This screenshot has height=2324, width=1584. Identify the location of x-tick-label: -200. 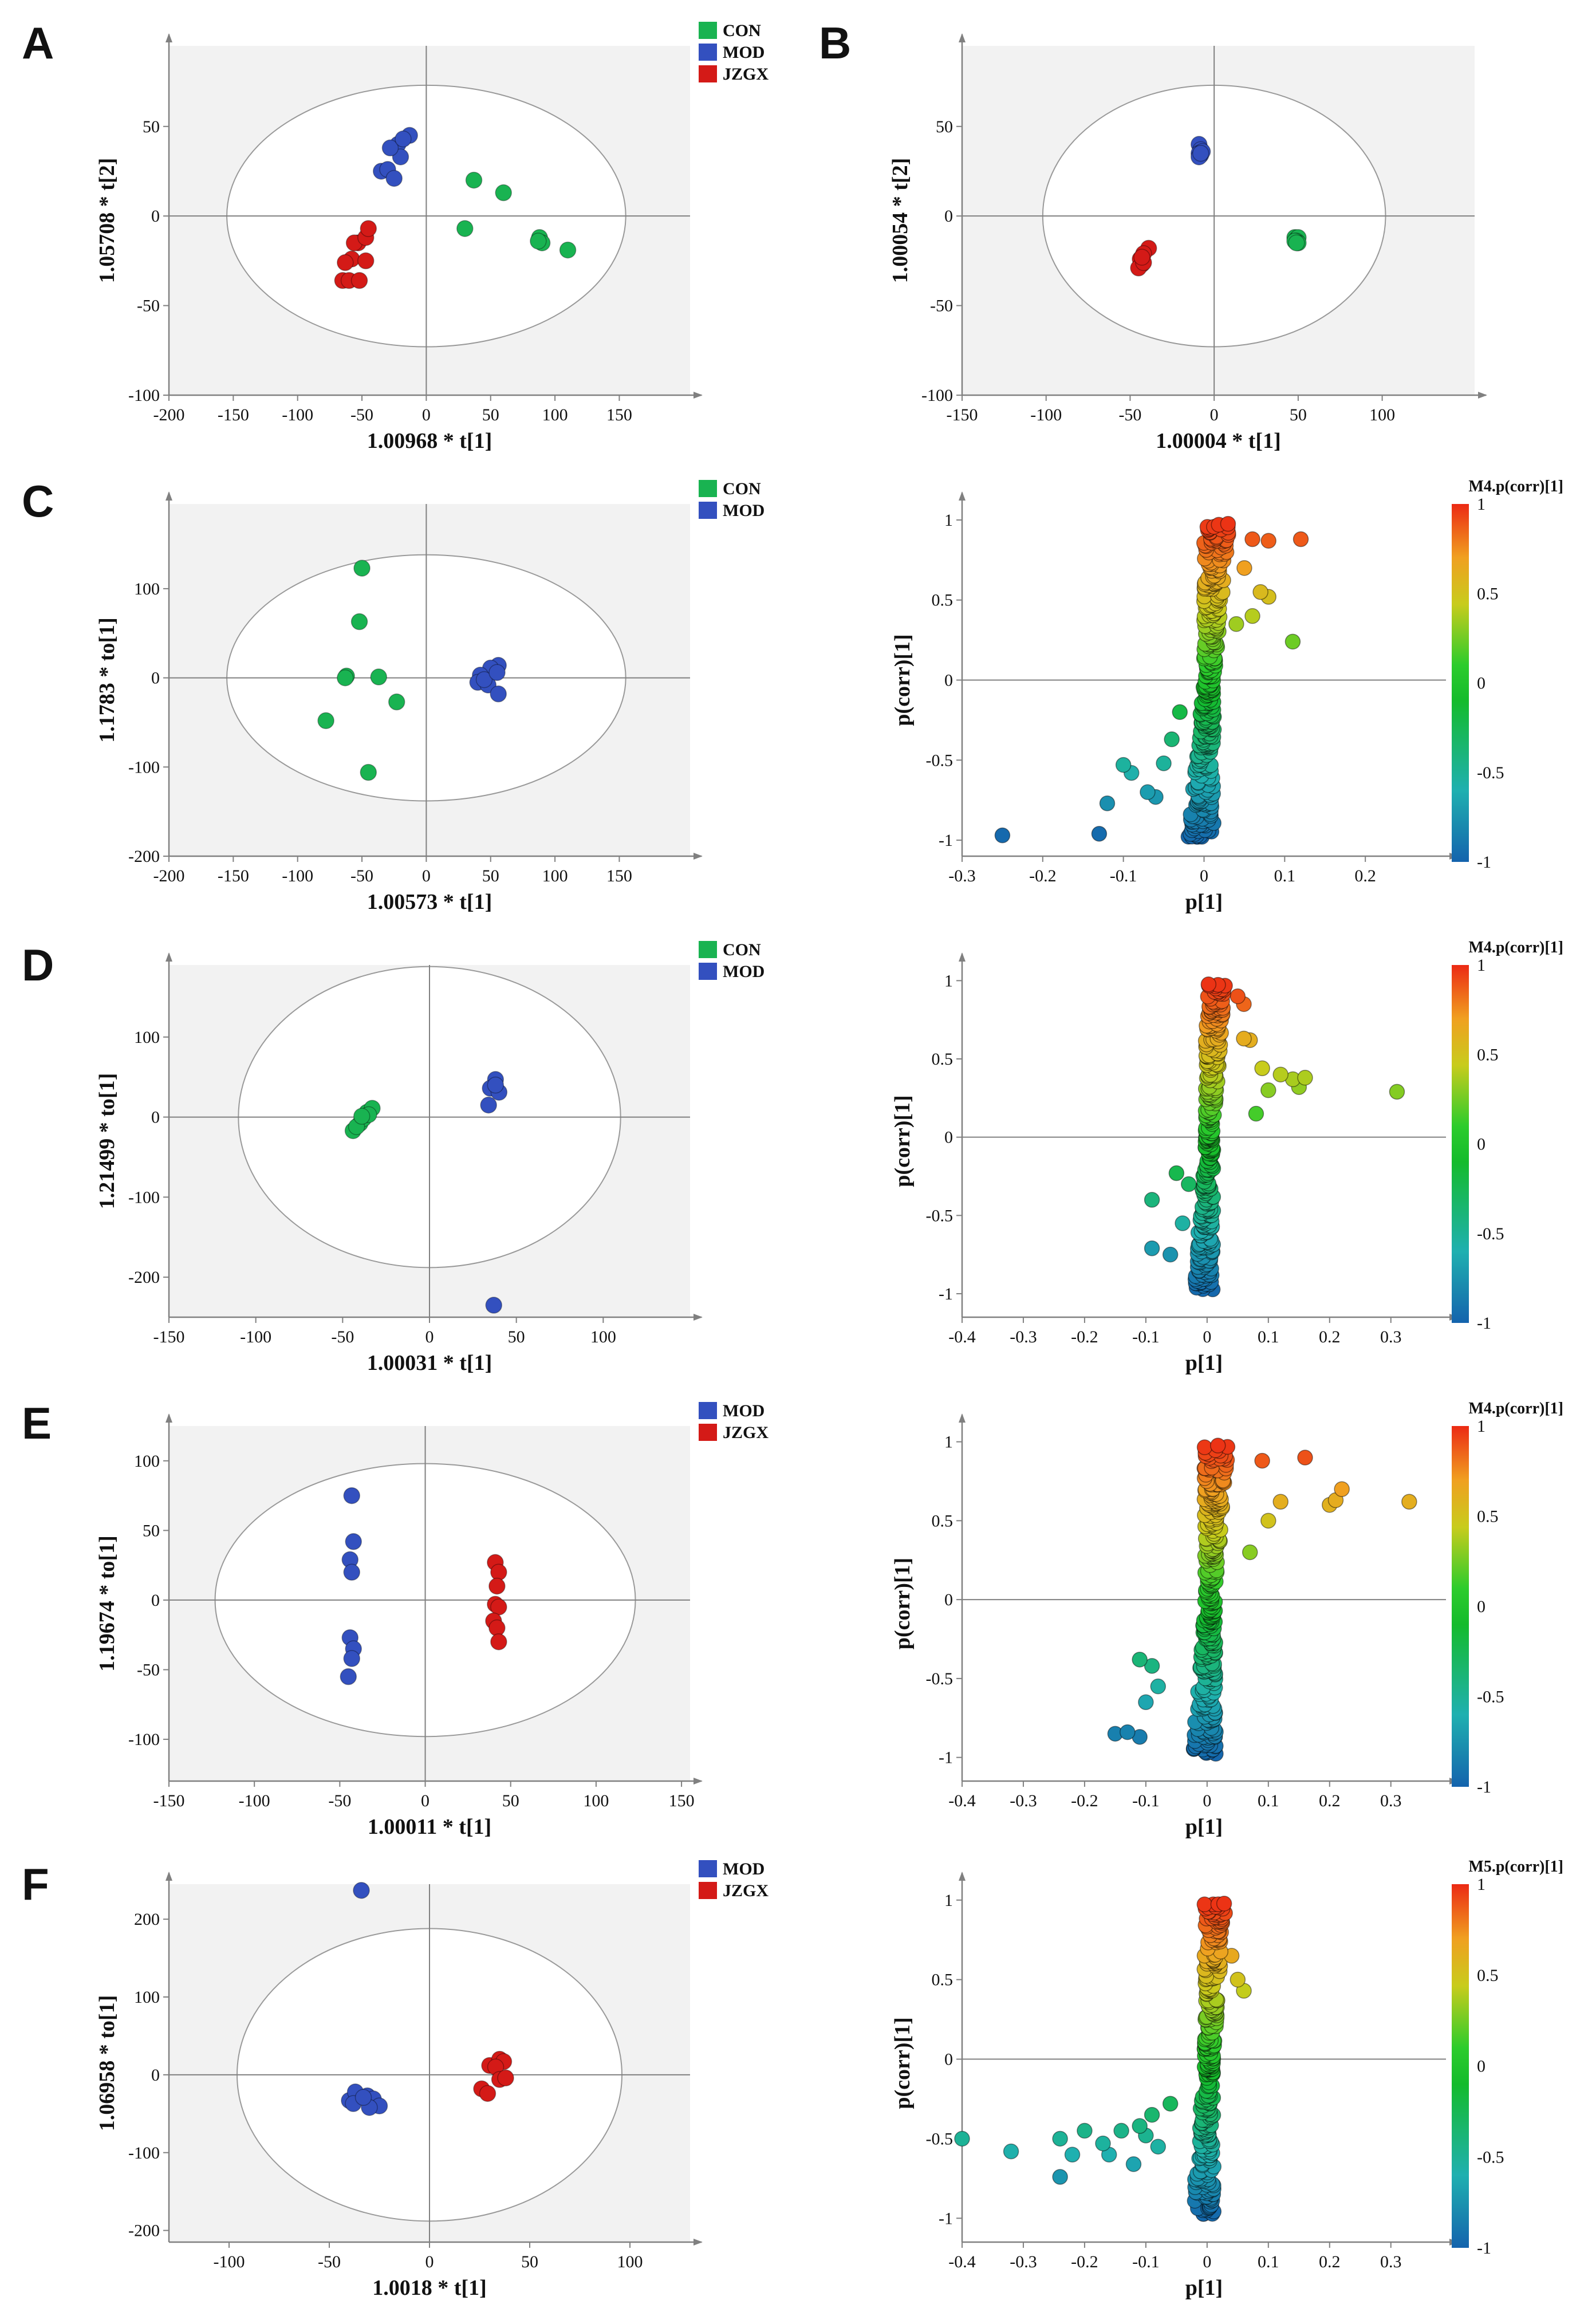
(169, 875).